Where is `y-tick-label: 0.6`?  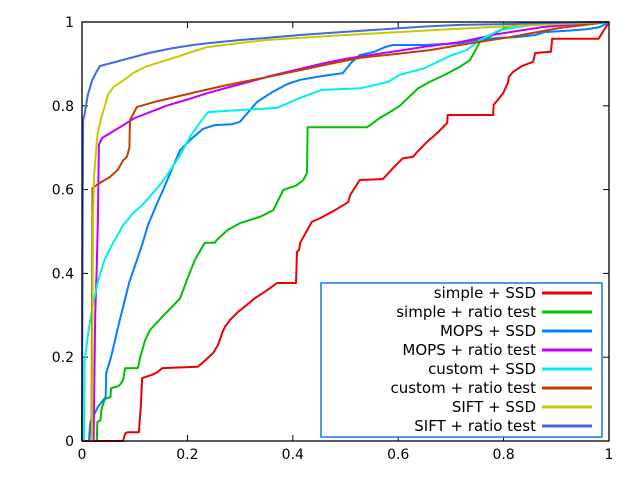 y-tick-label: 0.6 is located at coordinates (63, 191).